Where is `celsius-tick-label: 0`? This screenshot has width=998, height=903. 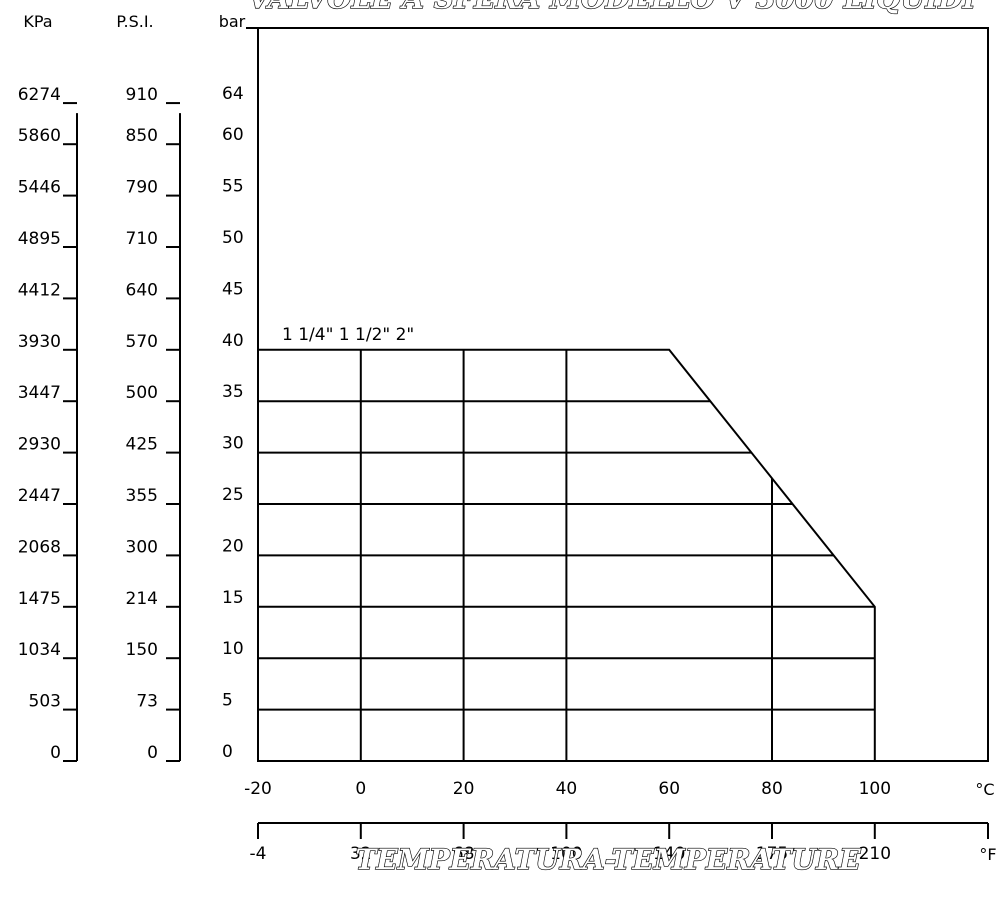 celsius-tick-label: 0 is located at coordinates (360, 789).